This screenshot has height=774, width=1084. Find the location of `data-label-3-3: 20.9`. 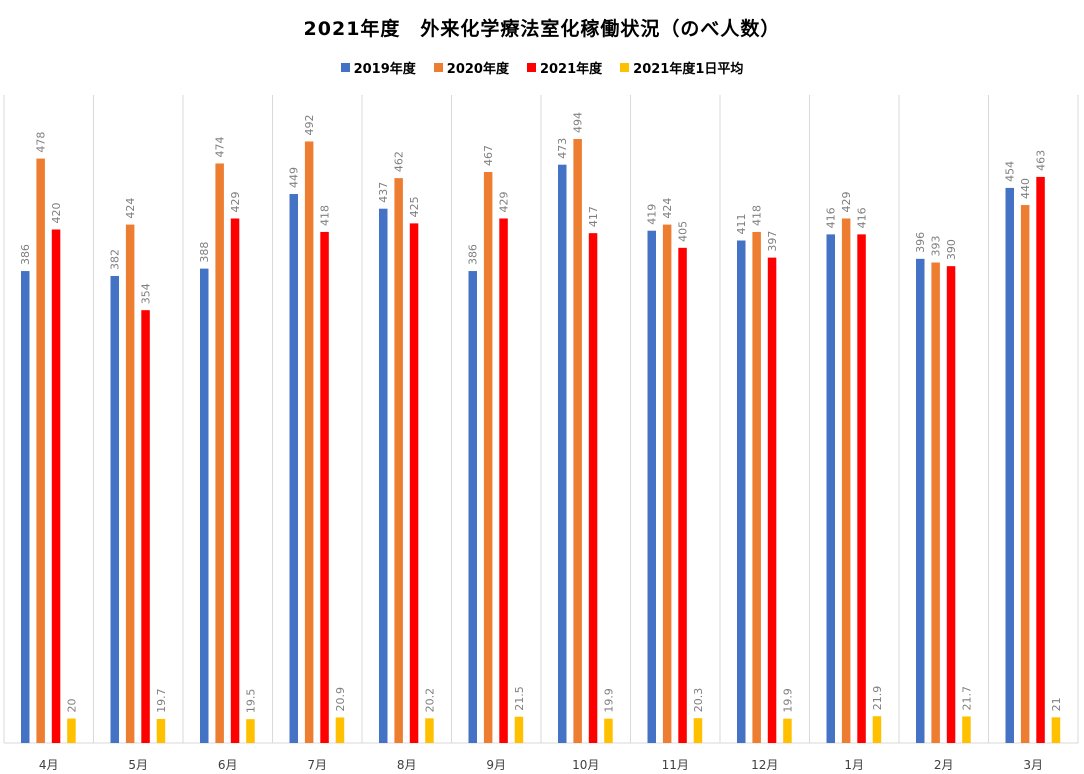

data-label-3-3: 20.9 is located at coordinates (340, 699).